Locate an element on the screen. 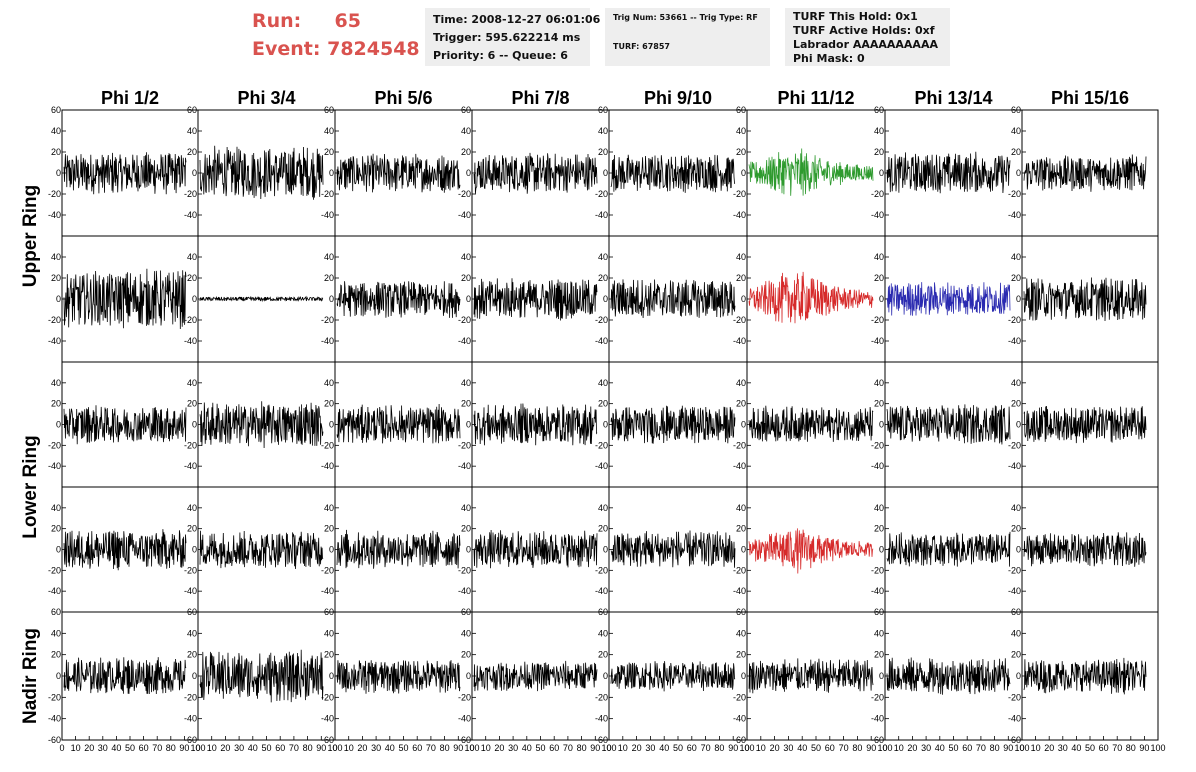 The height and width of the screenshot is (772, 1196). x-tick-label: 10 is located at coordinates (486, 748).